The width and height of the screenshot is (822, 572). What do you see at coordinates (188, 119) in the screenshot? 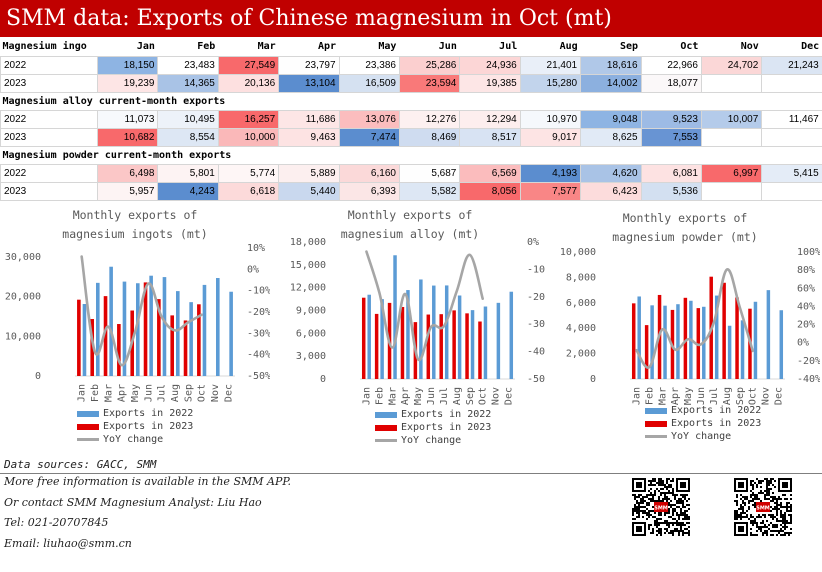
I see `table-cell: 10,495` at bounding box center [188, 119].